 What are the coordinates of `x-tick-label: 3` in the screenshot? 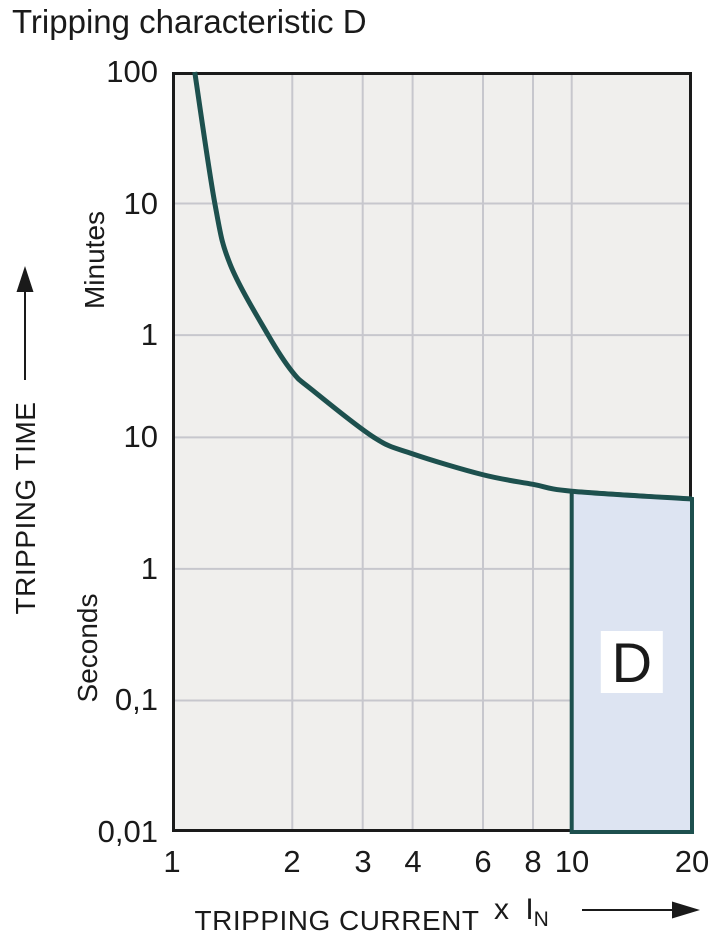 It's located at (363, 861).